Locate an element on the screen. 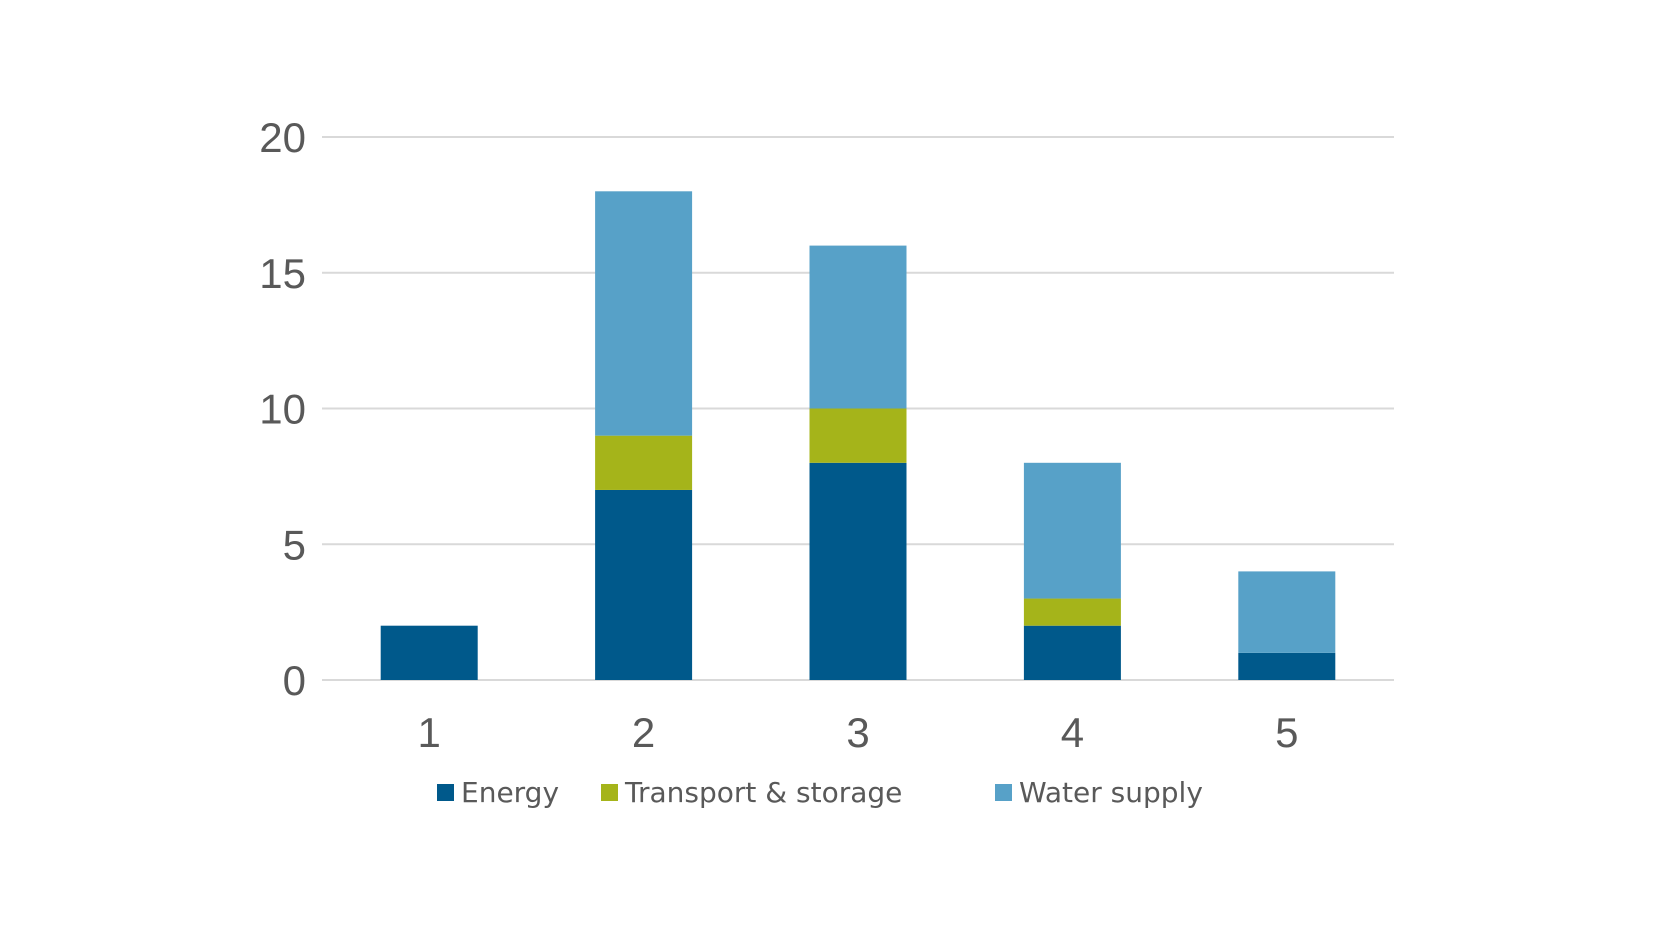 The image size is (1660, 934). x-tick-label: 3 is located at coordinates (857, 732).